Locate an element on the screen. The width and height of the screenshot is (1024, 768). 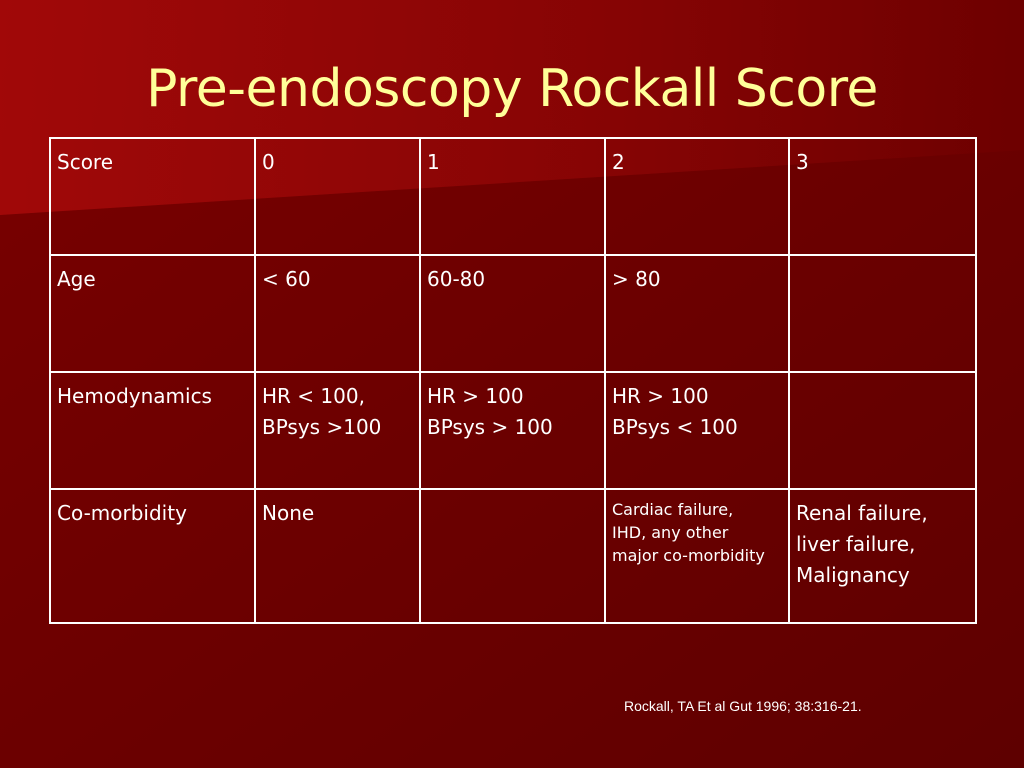
age-score-2-cell: > 80 is located at coordinates (697, 313).